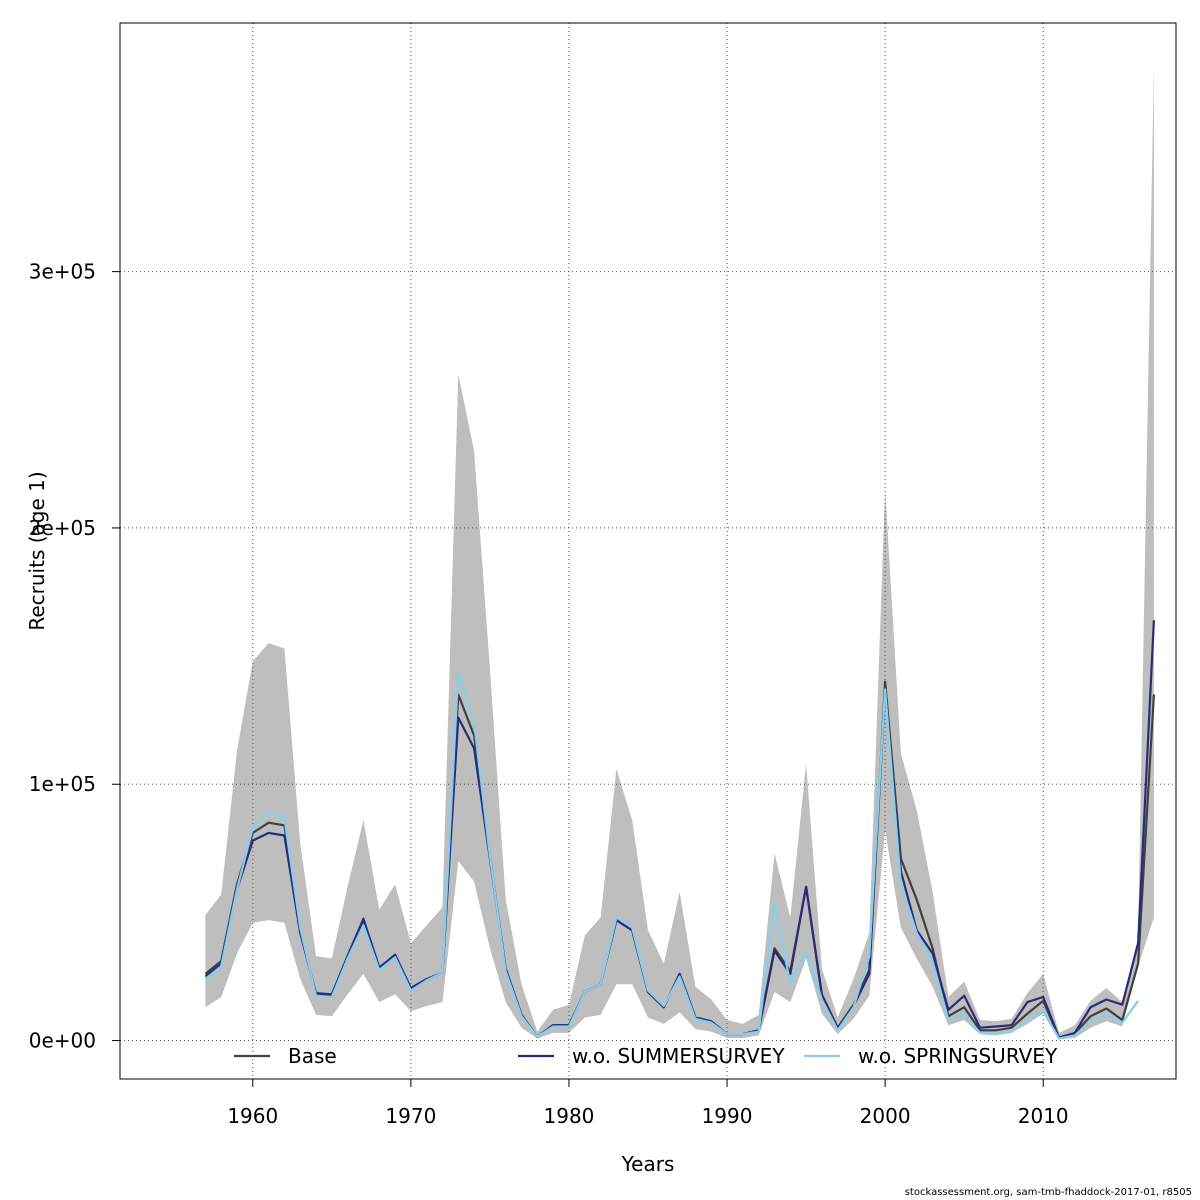  What do you see at coordinates (62, 528) in the screenshot?
I see `y-tick-label: 2e+05` at bounding box center [62, 528].